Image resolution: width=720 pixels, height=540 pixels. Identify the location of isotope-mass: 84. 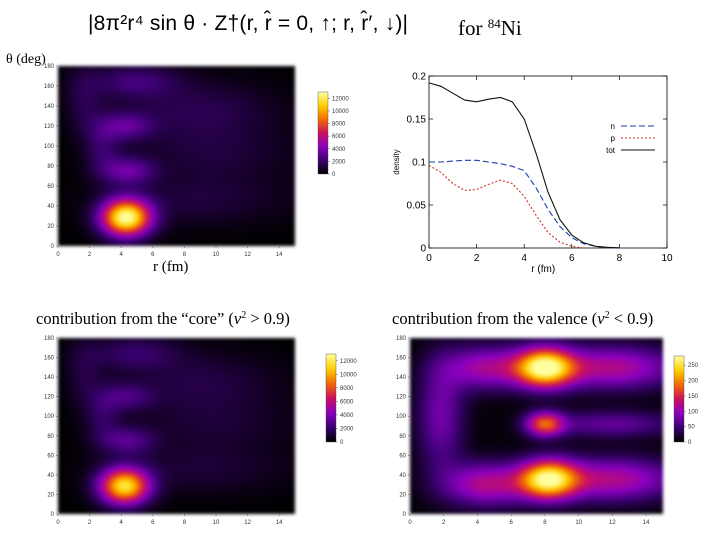
(494, 23).